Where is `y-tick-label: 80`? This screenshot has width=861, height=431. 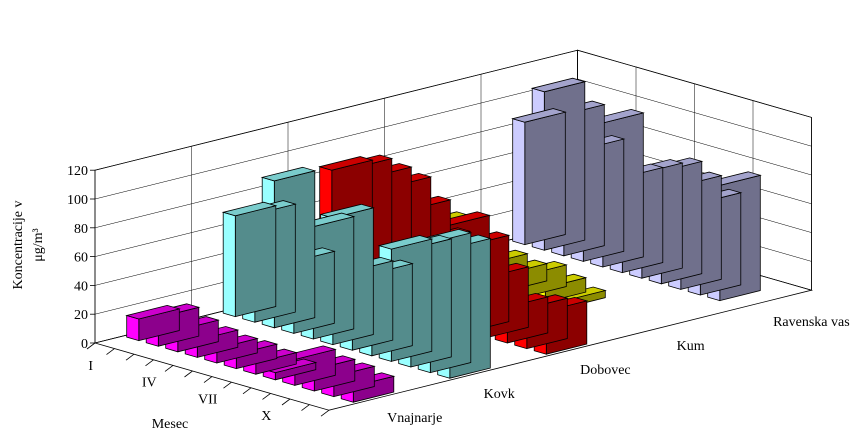
y-tick-label: 80 is located at coordinates (81, 229).